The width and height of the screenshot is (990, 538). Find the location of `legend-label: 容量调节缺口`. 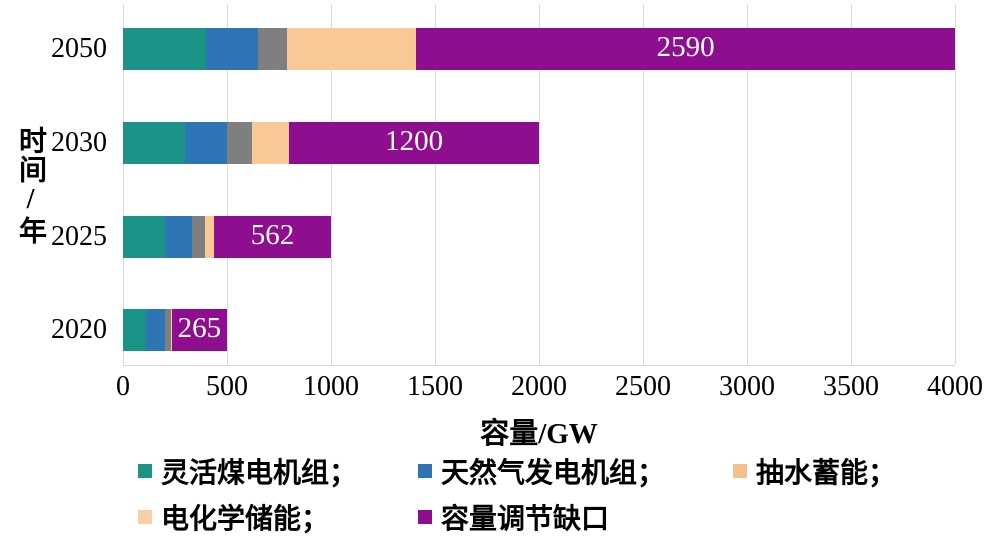

legend-label: 容量调节缺口 is located at coordinates (525, 519).